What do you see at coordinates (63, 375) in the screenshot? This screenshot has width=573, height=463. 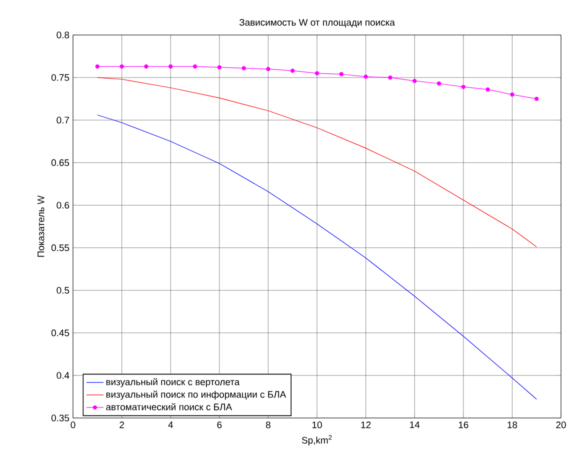 I see `y-tick-label: 0.4` at bounding box center [63, 375].